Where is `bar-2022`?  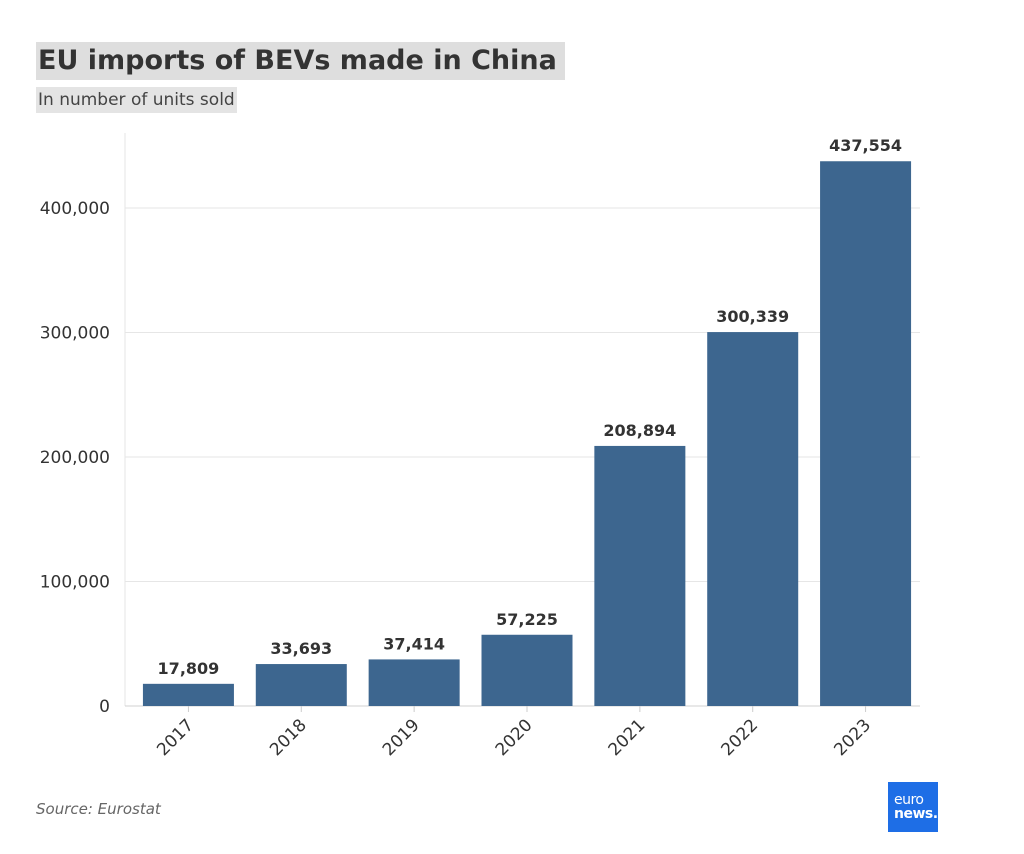
bar-2022 is located at coordinates (753, 519).